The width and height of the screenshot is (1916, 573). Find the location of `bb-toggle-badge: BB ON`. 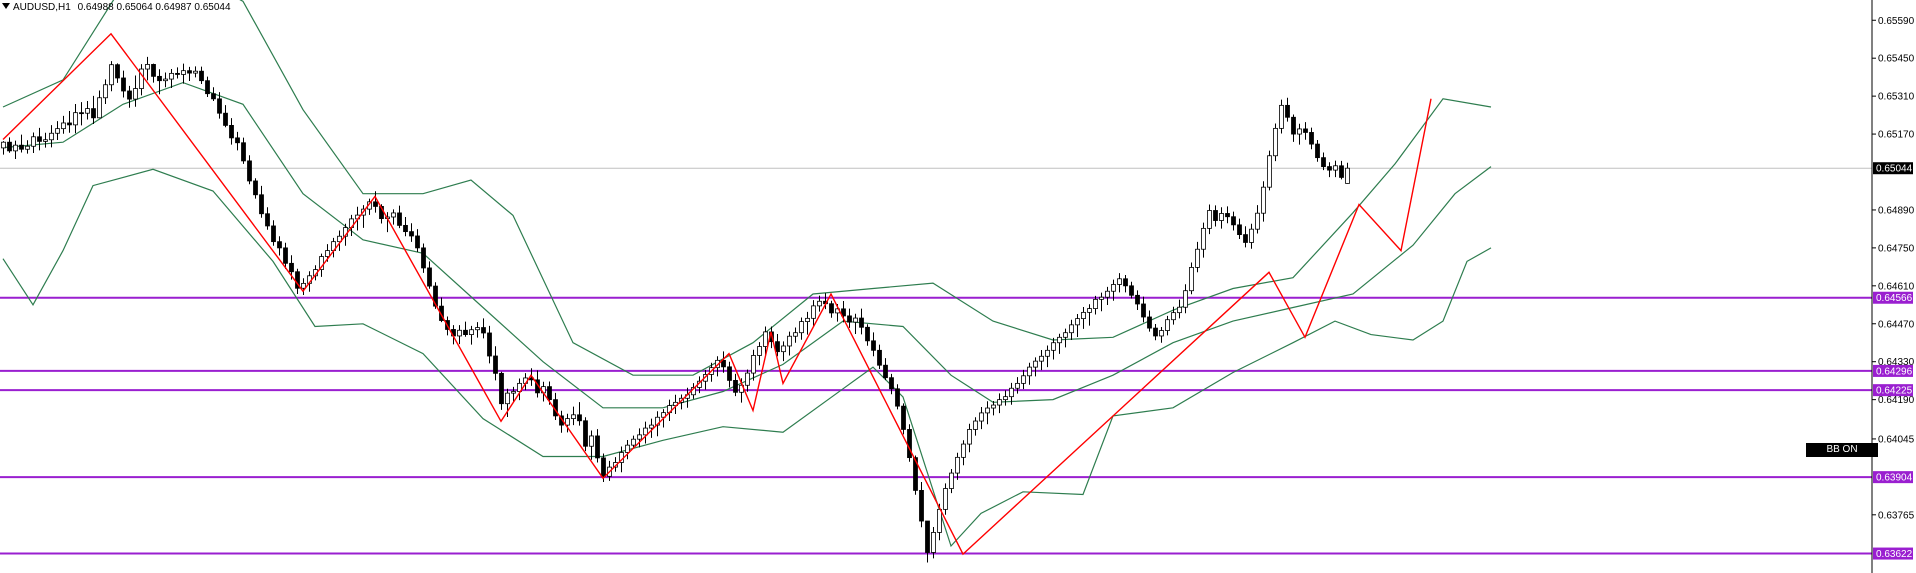

bb-toggle-badge: BB ON is located at coordinates (1842, 450).